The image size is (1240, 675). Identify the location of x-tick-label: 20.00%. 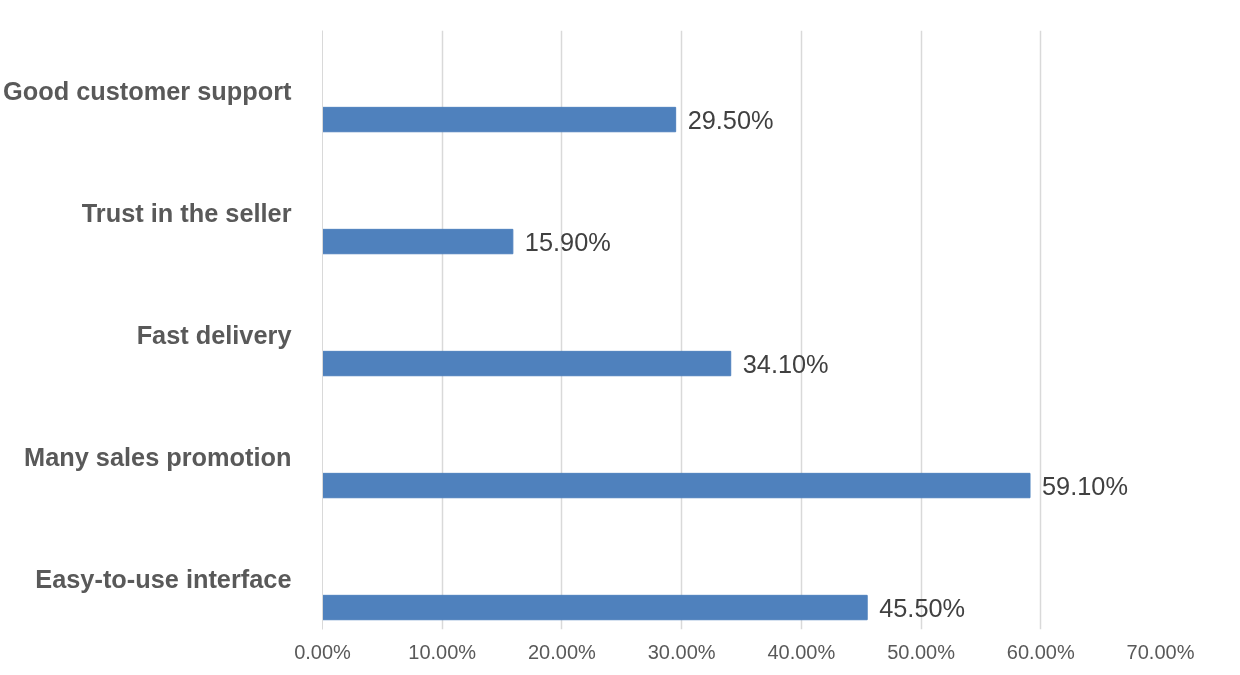
(562, 651).